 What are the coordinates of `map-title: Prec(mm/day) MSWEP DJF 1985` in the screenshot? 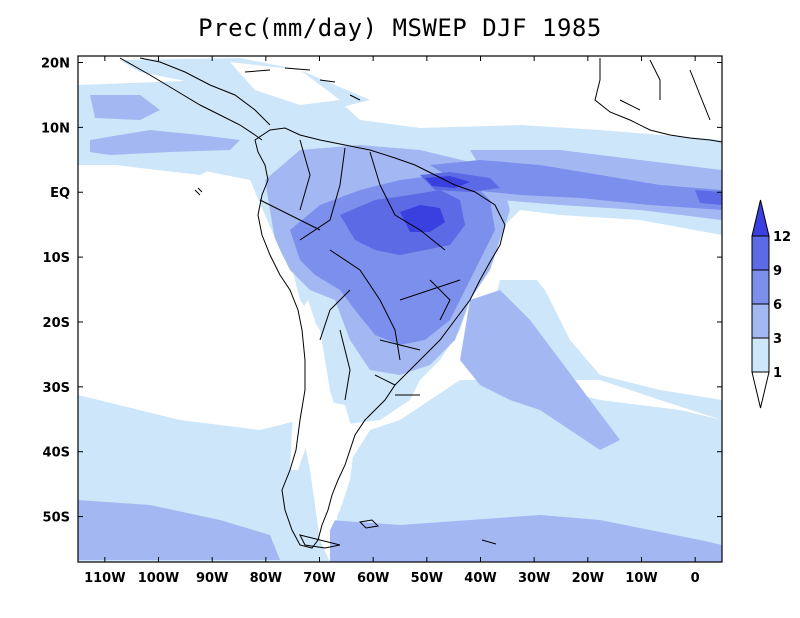 It's located at (400, 28).